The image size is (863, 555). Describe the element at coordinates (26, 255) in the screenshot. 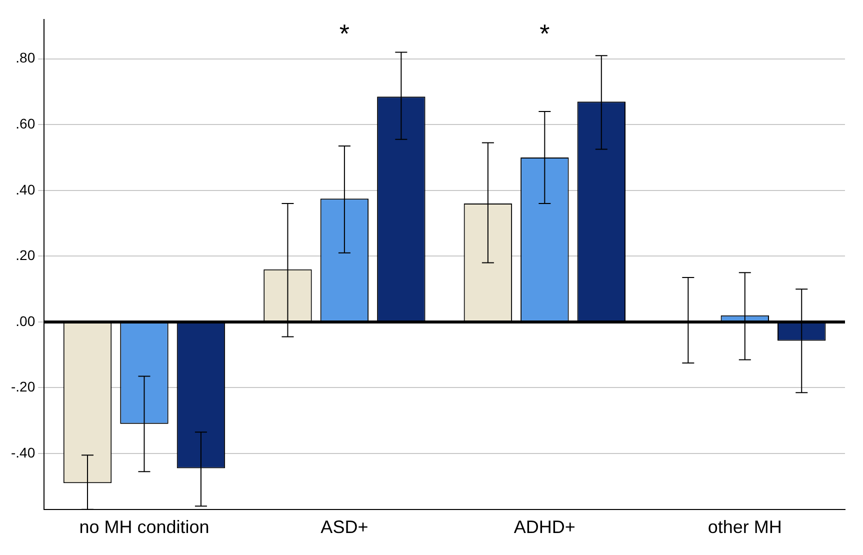

I see `y-tick-label: .20` at that location.